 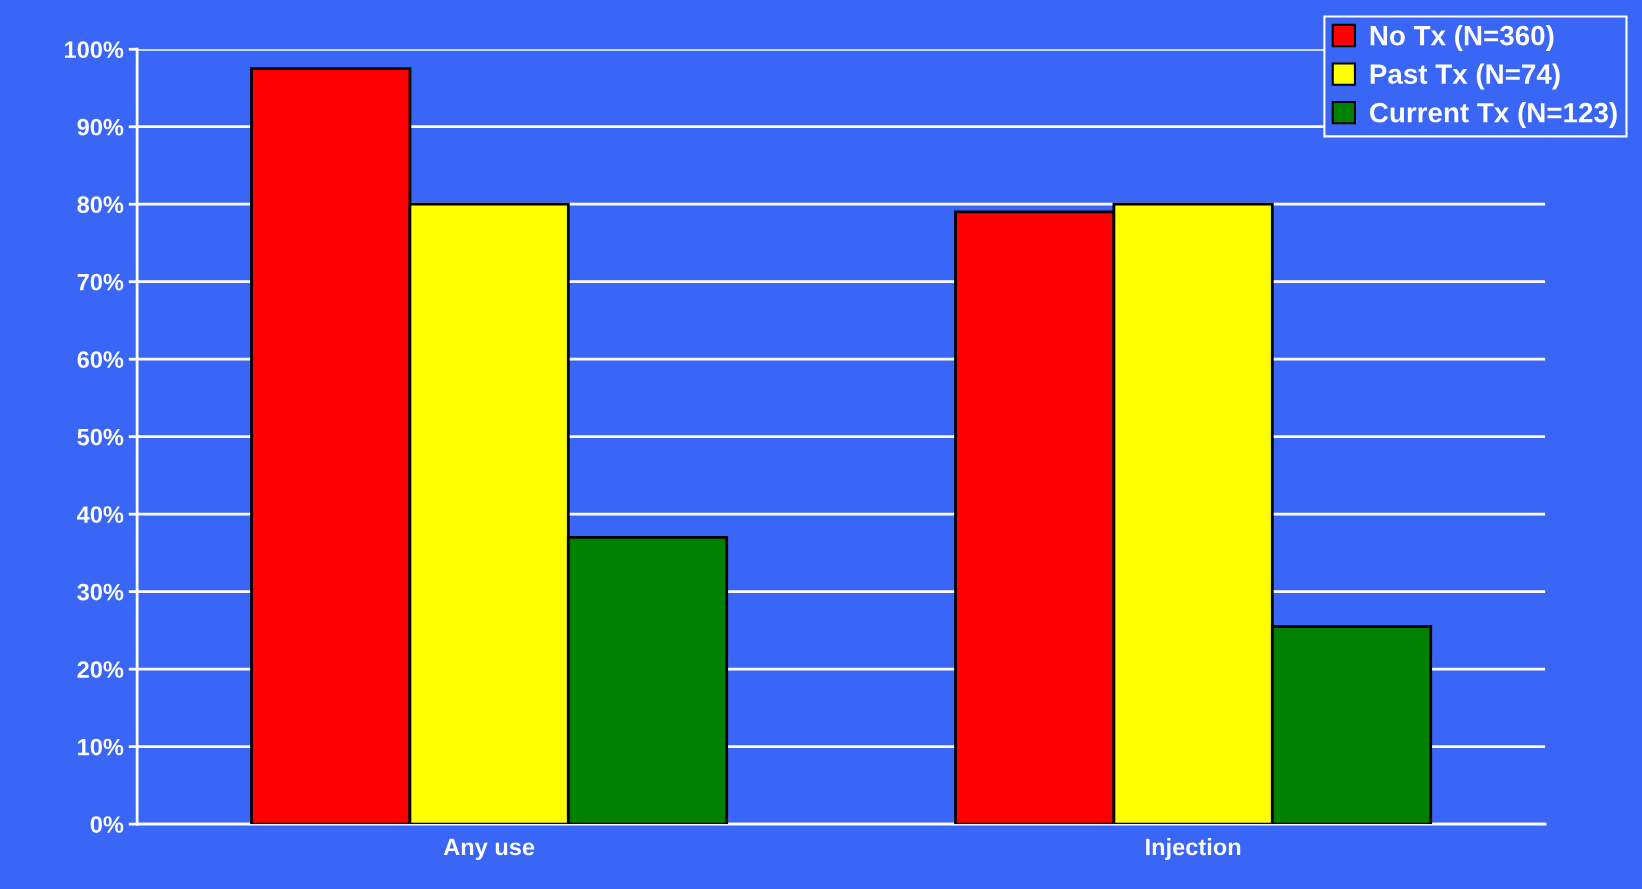 I want to click on y-tick-label: 40%, so click(x=100, y=514).